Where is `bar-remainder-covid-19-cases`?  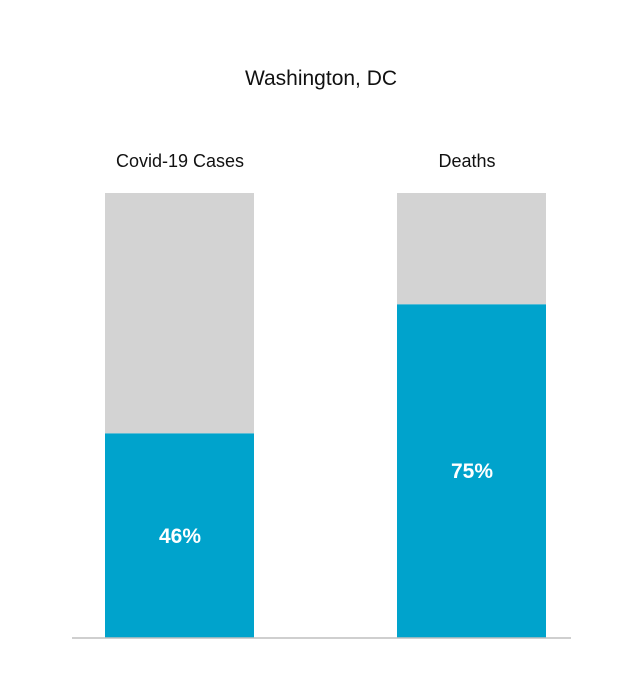
bar-remainder-covid-19-cases is located at coordinates (179, 313).